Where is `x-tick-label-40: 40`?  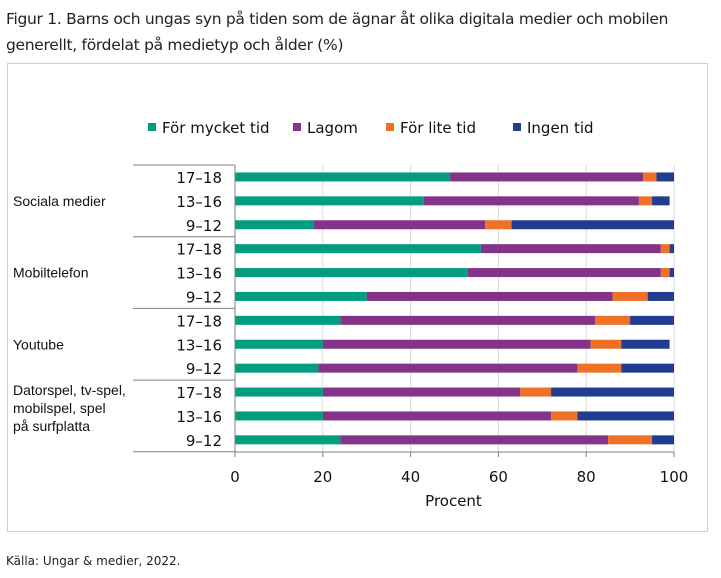 x-tick-label-40: 40 is located at coordinates (410, 477).